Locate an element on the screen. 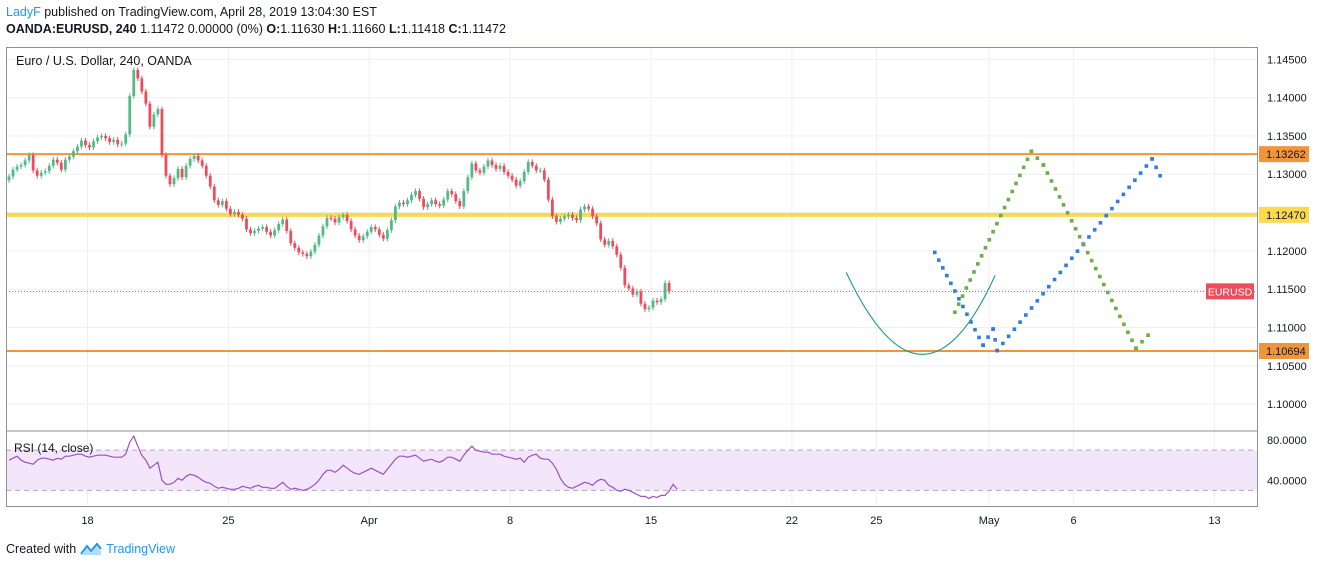 The height and width of the screenshot is (569, 1321). created-with-text: Created with is located at coordinates (41, 549).